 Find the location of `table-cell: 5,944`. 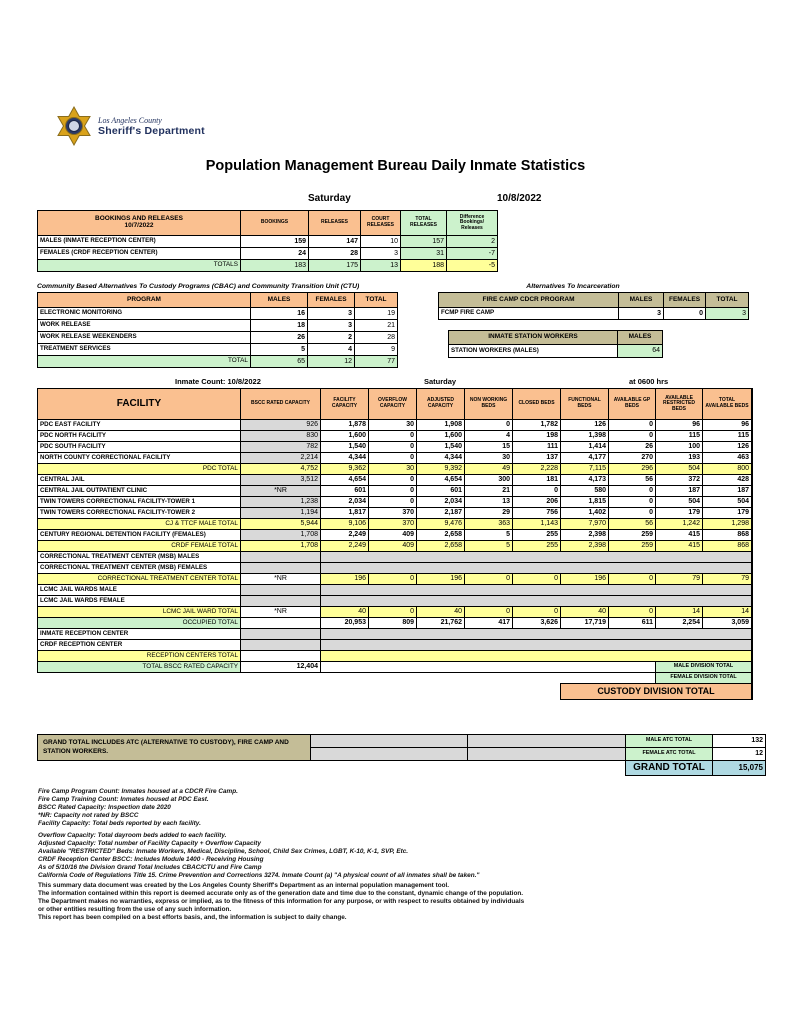

table-cell: 5,944 is located at coordinates (280, 524).